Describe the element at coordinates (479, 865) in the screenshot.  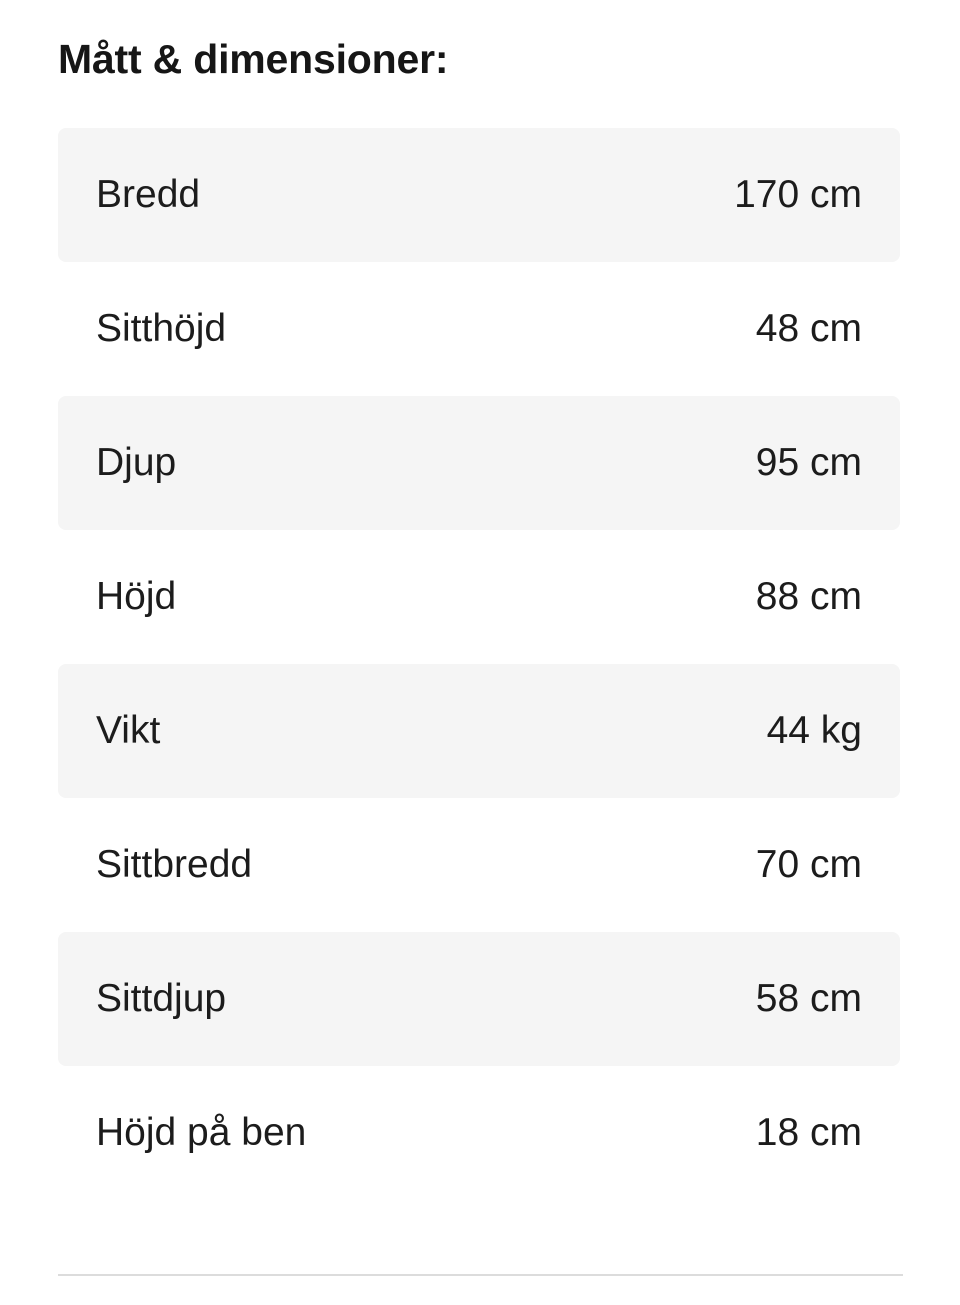
I see `table-row: Sittbredd 70 cm` at that location.